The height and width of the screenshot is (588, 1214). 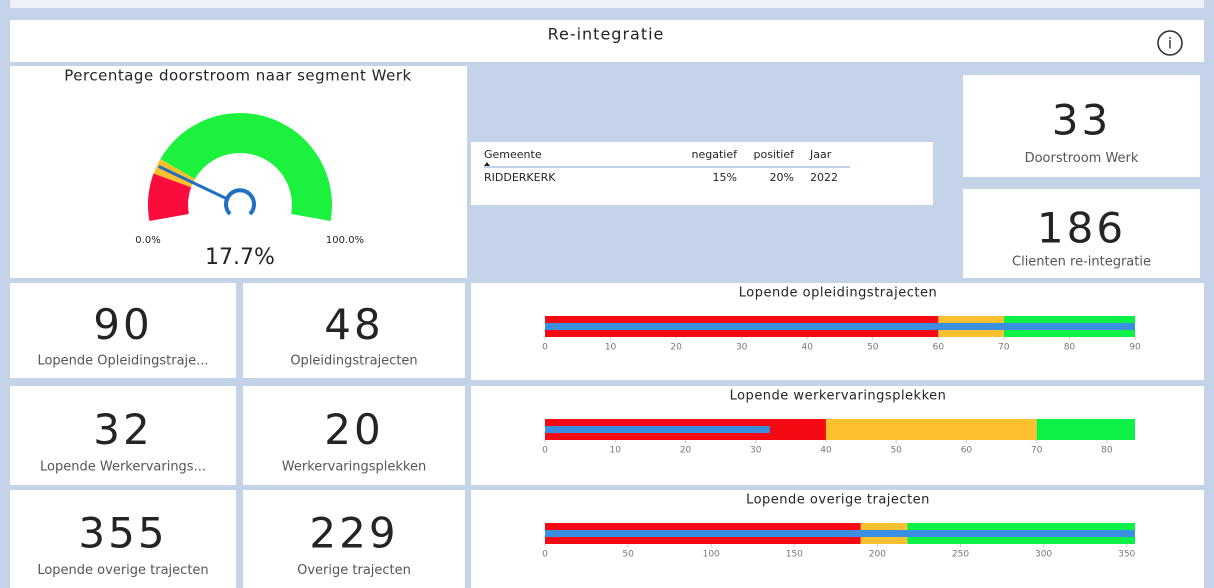 I want to click on kpi-value: 90, so click(x=122, y=324).